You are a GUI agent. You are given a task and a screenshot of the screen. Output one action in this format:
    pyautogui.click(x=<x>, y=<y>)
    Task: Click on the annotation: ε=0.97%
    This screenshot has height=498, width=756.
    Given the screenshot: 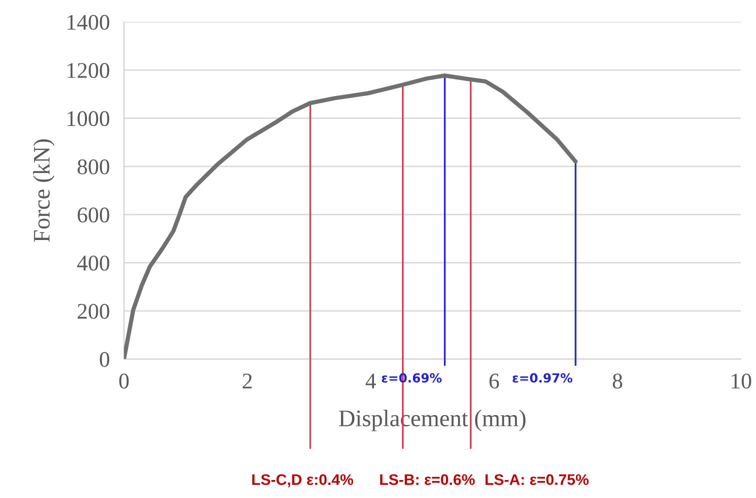 What is the action you would take?
    pyautogui.click(x=542, y=378)
    